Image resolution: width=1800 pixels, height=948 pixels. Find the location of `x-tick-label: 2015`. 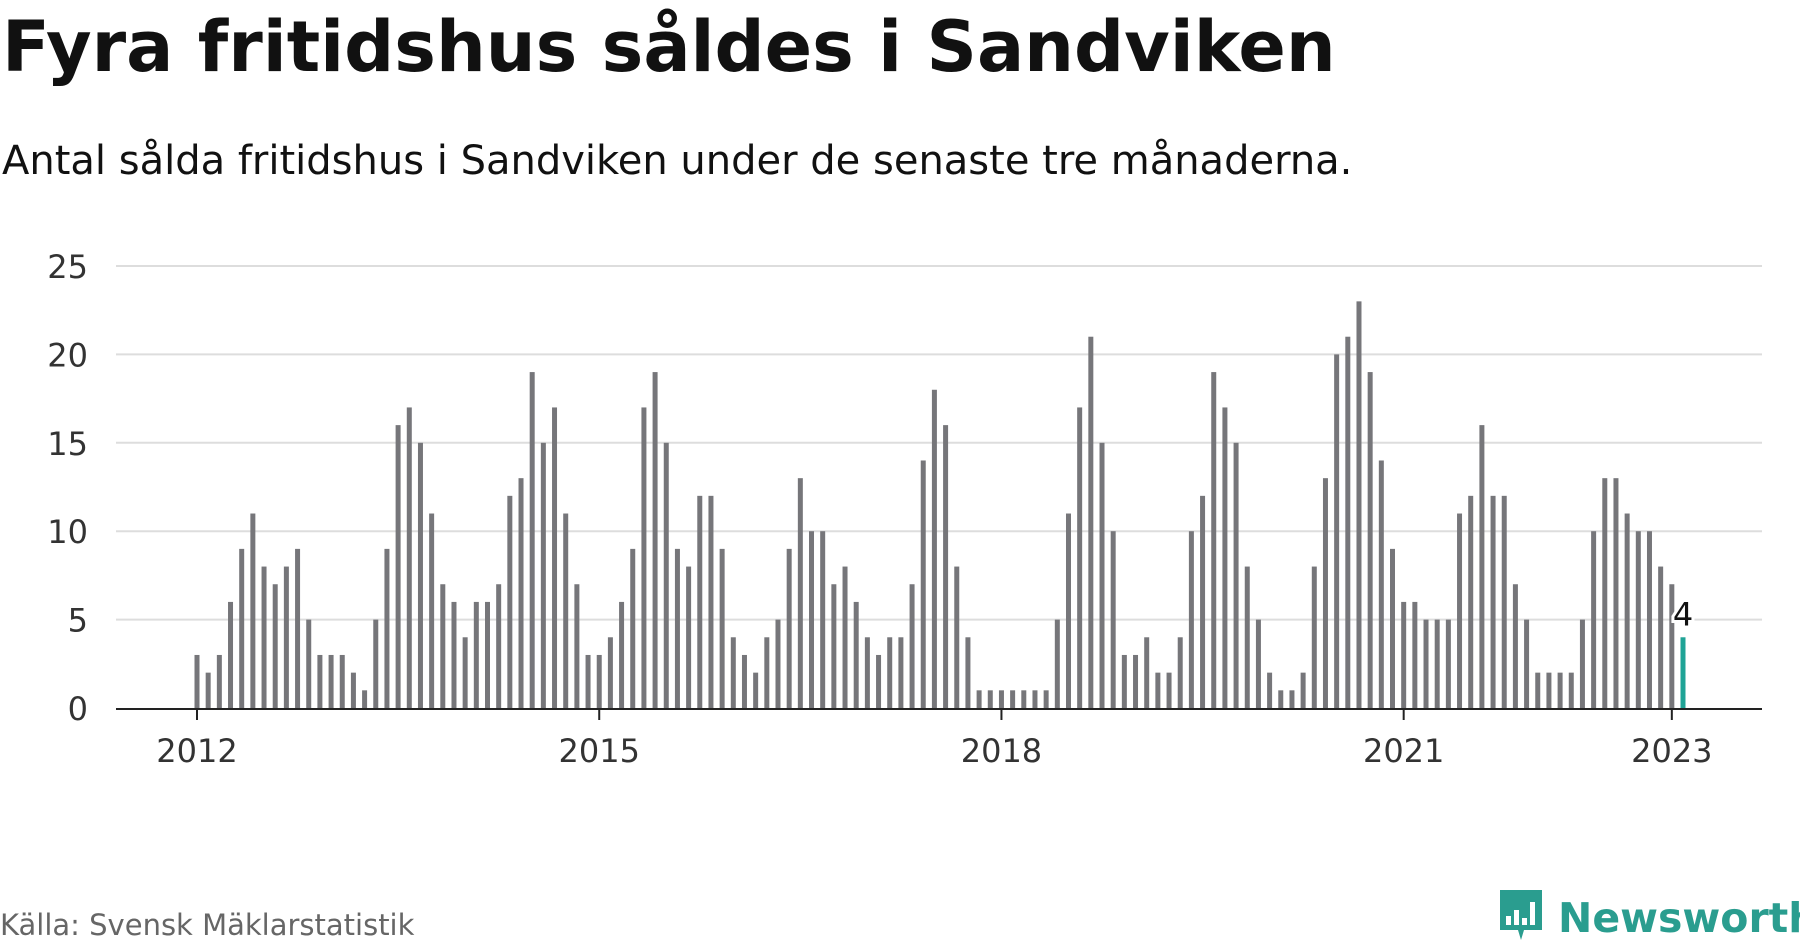

x-tick-label: 2015 is located at coordinates (599, 751).